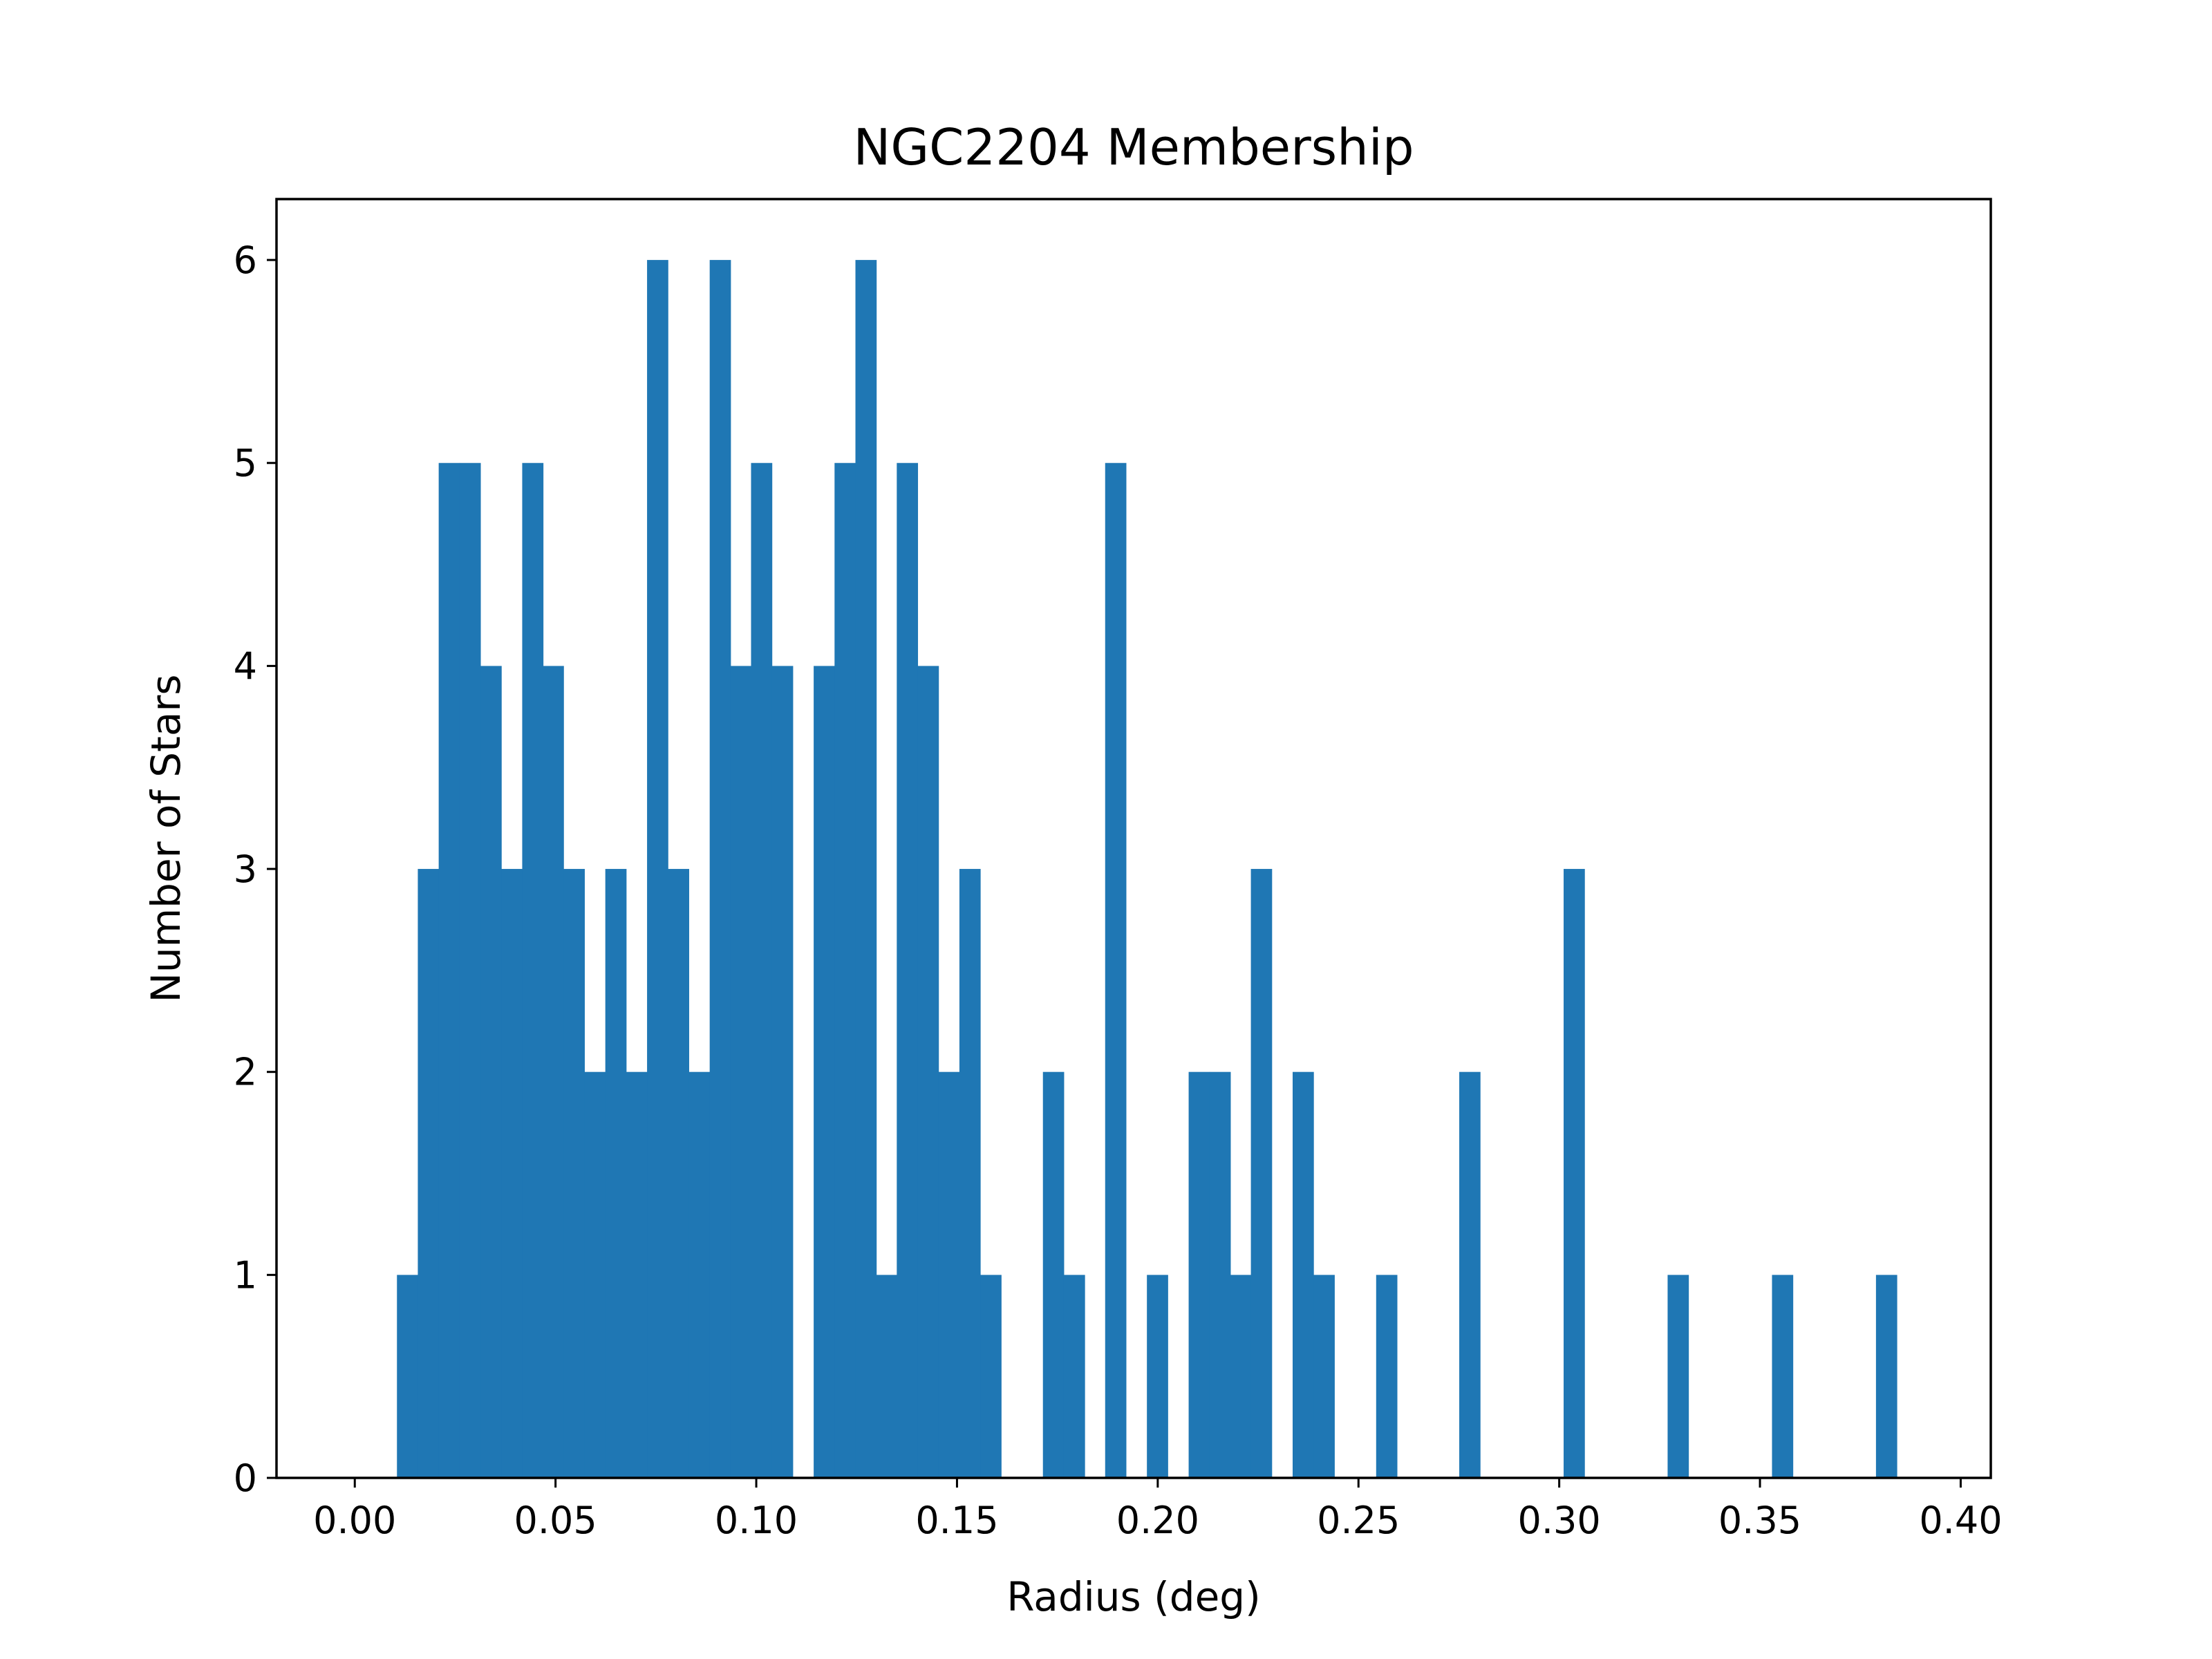 This screenshot has height=1659, width=2212. What do you see at coordinates (246, 1072) in the screenshot?
I see `y-tick-label: 2` at bounding box center [246, 1072].